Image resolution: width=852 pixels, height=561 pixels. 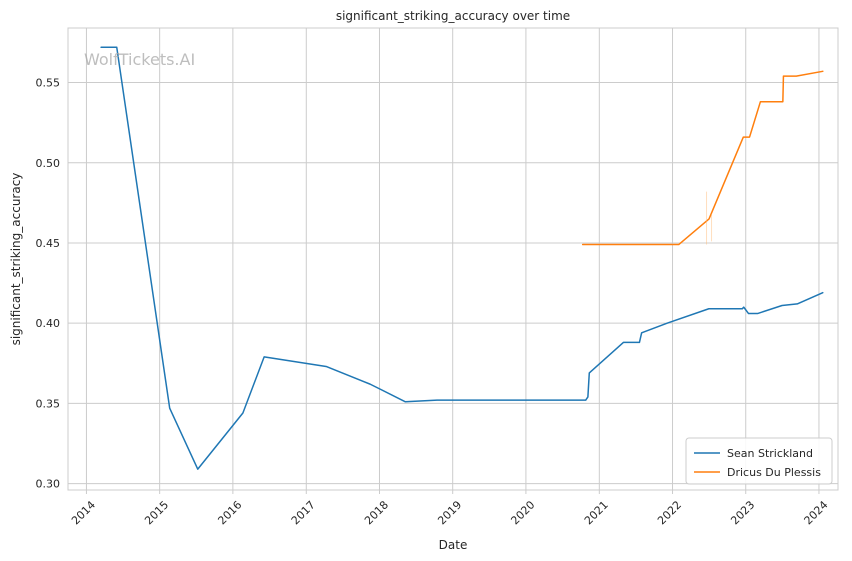 I want to click on x-tick-label: 2020, so click(x=522, y=512).